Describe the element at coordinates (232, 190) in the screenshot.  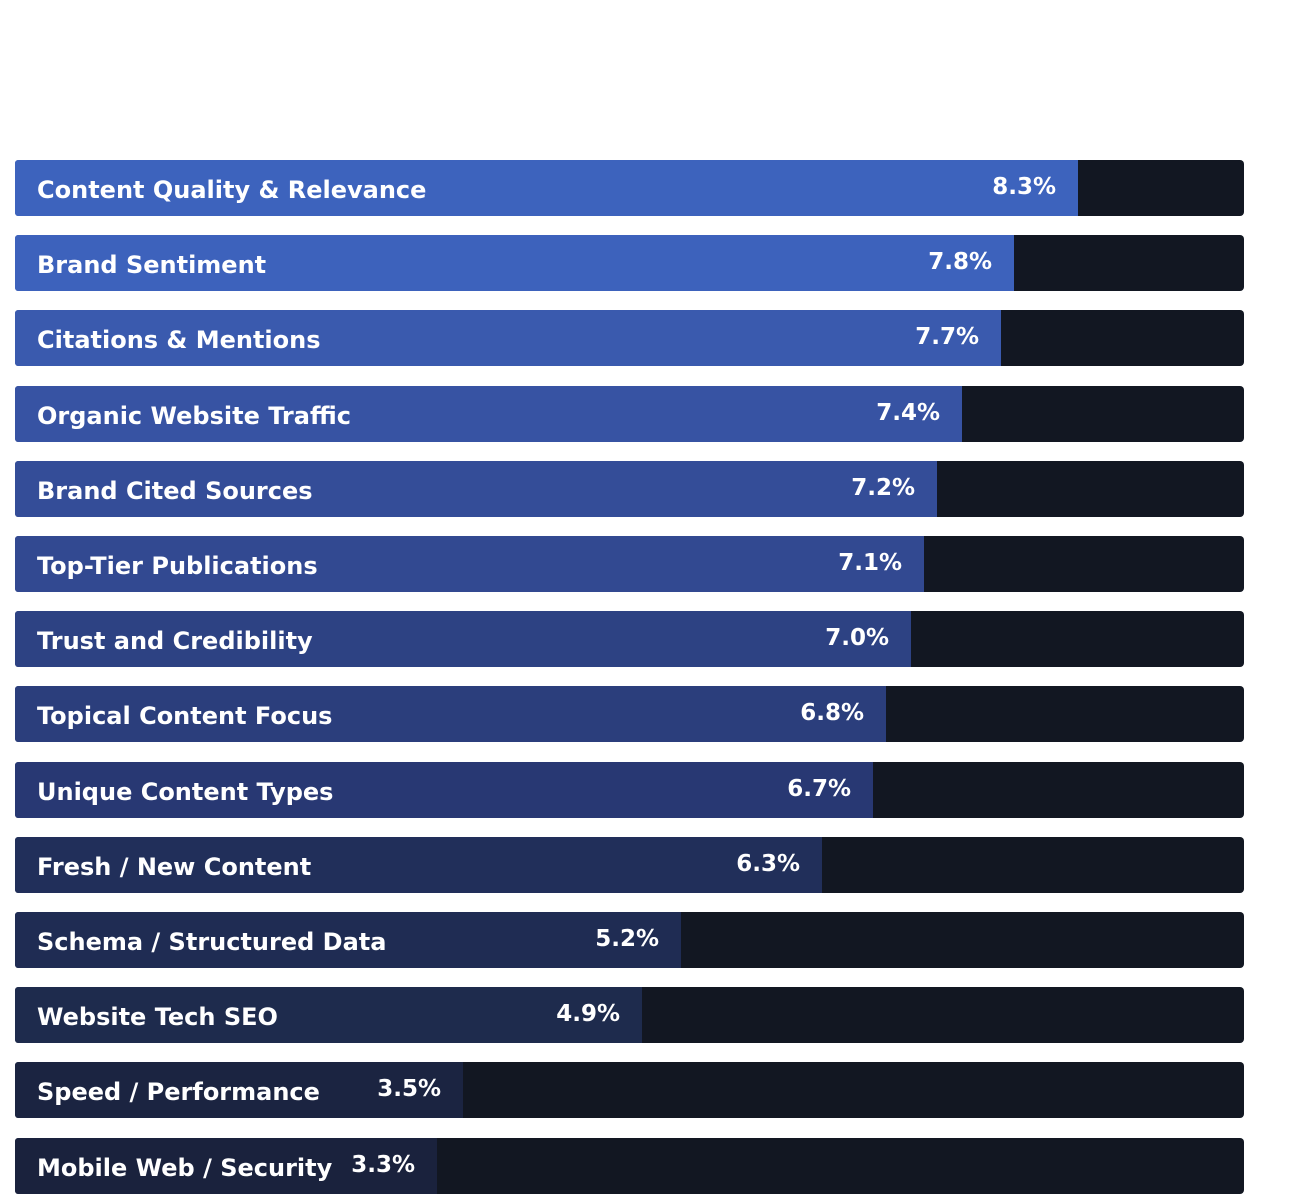
I see `category-label: Content Quality & Relevance` at that location.